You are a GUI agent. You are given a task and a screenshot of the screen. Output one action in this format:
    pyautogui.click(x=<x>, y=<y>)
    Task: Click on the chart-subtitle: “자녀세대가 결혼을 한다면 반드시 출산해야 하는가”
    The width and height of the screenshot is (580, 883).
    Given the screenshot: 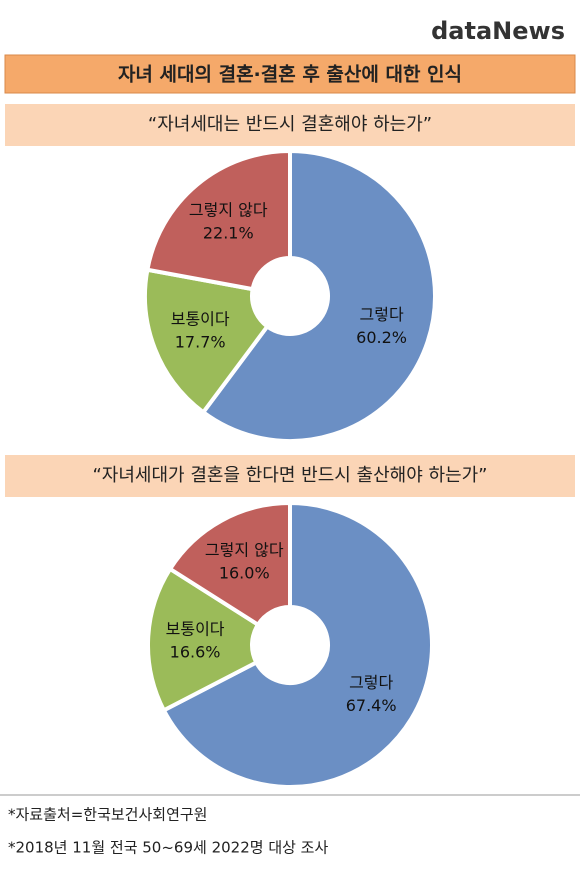 What is the action you would take?
    pyautogui.click(x=289, y=475)
    